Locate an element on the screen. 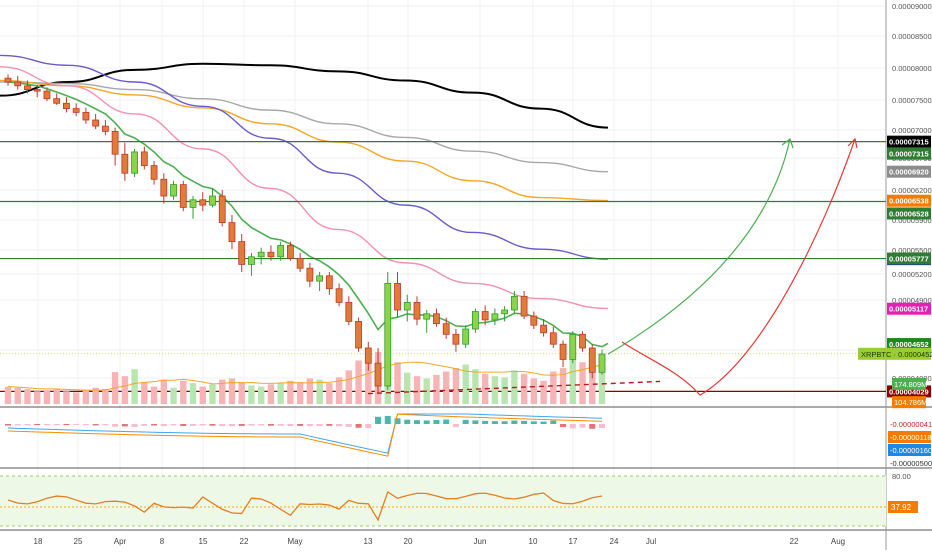 Image resolution: width=932 pixels, height=555 pixels. price-badge: 0.00004029 is located at coordinates (909, 391).